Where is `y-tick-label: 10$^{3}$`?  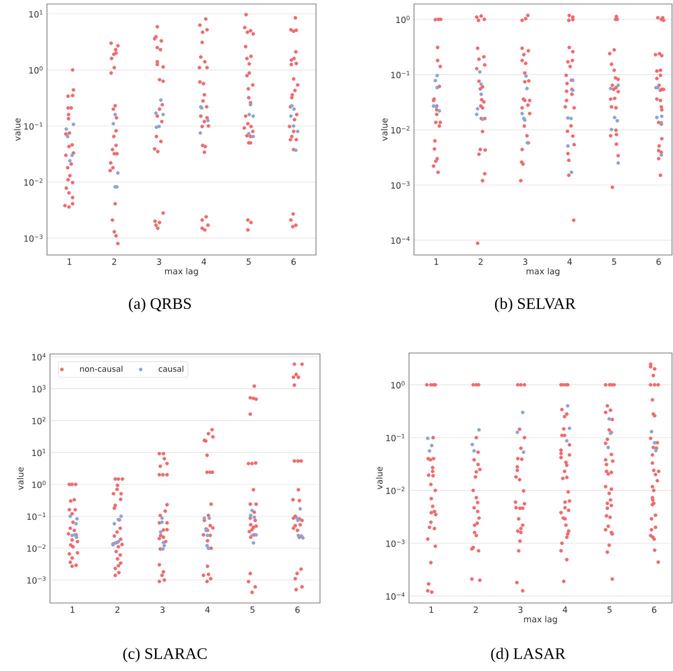 y-tick-label: 10$^{3}$ is located at coordinates (39, 388).